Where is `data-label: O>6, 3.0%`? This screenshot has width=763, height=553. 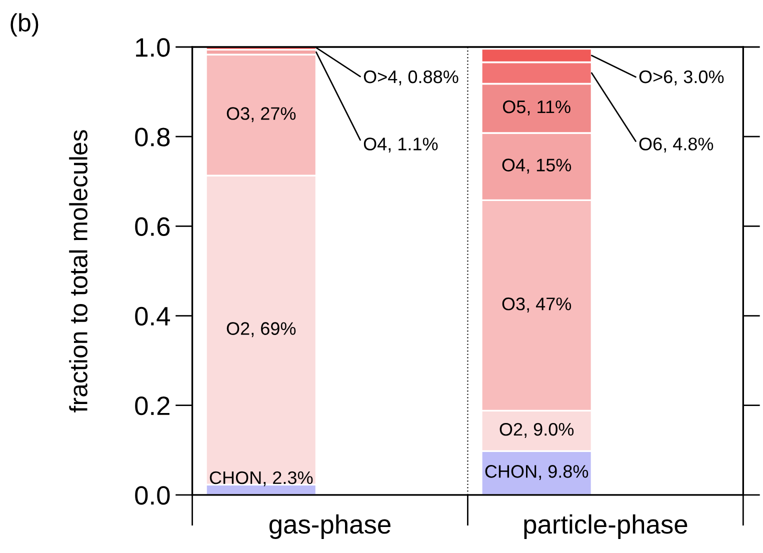
data-label: O>6, 3.0% is located at coordinates (681, 78).